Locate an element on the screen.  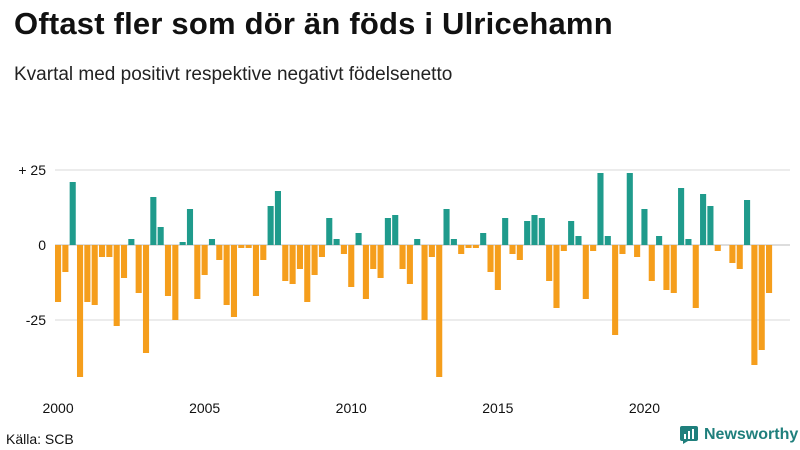
newsworthy-logo: Newsworthy is located at coordinates (739, 435).